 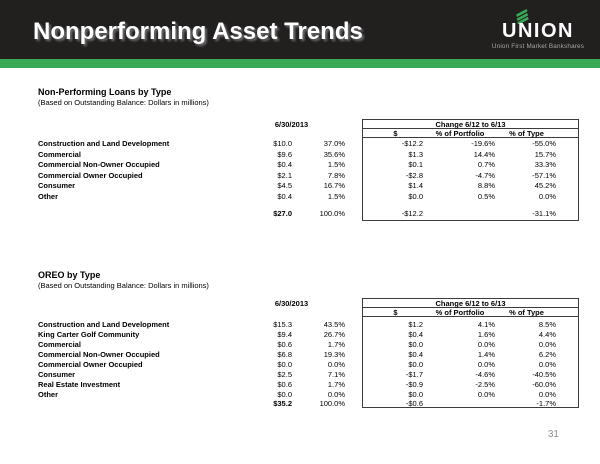 I want to click on cell-total-amount: $27.0, so click(x=282, y=213).